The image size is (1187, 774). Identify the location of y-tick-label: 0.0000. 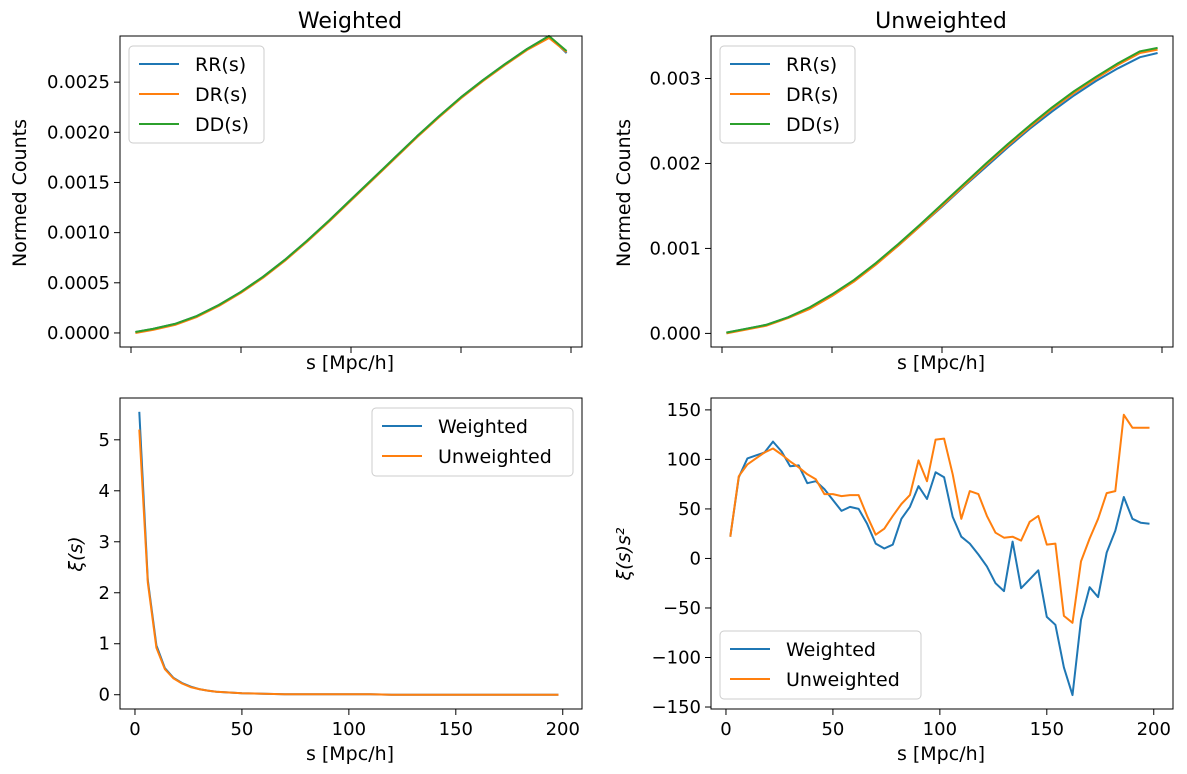
(78, 333).